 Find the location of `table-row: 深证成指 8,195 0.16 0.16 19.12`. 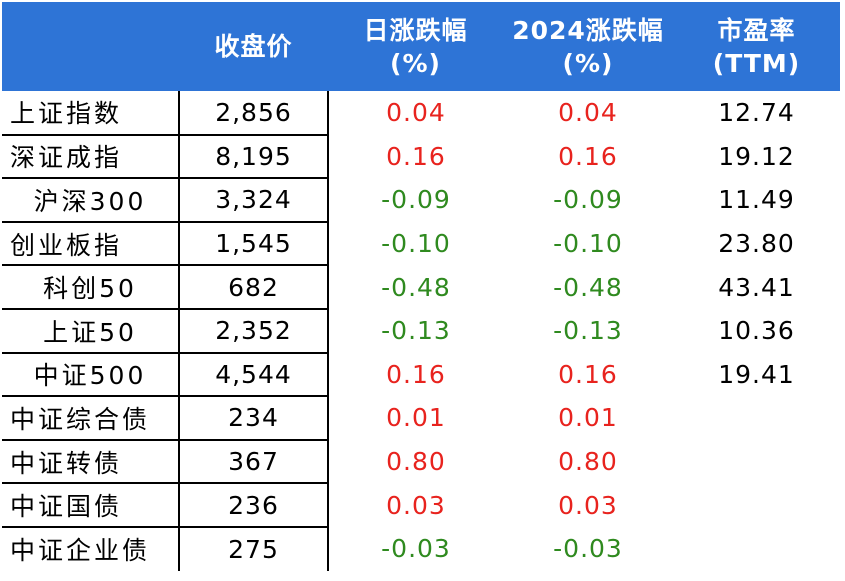

table-row: 深证成指 8,195 0.16 0.16 19.12 is located at coordinates (421, 157).